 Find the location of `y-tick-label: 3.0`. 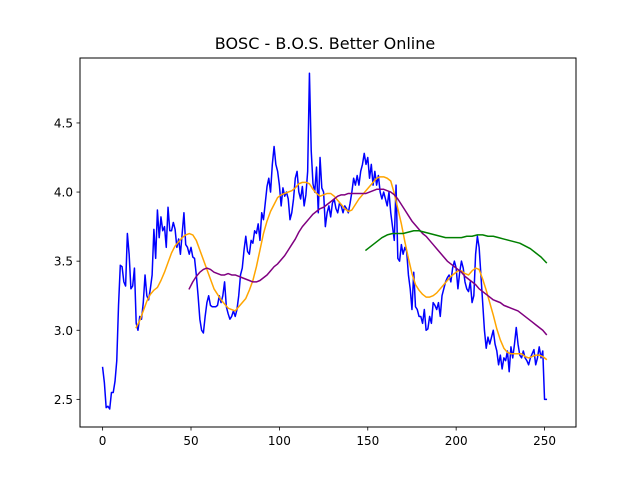

y-tick-label: 3.0 is located at coordinates (63, 331).